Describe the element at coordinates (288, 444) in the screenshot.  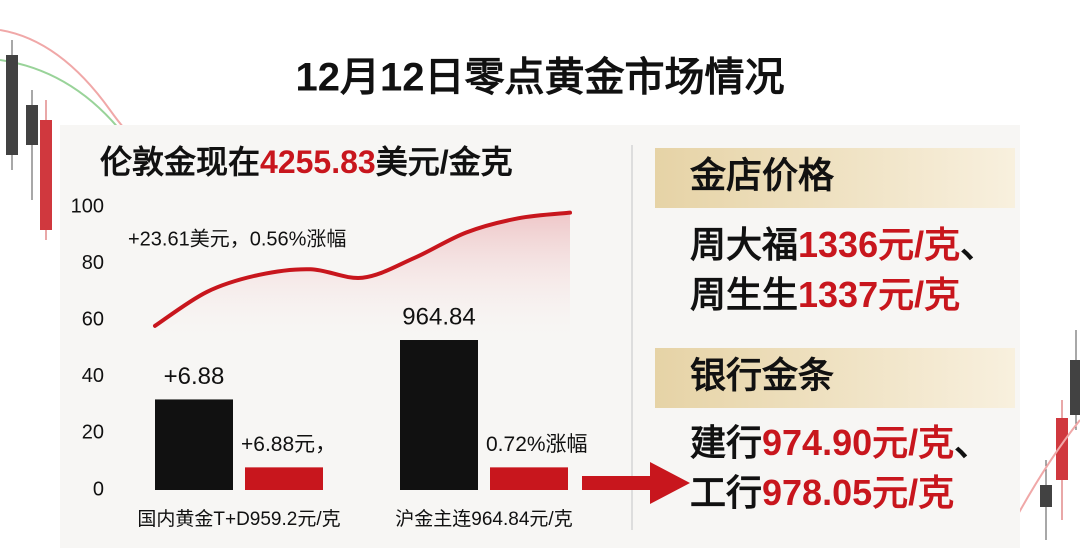
I see `bar-label: +6.88元，` at that location.